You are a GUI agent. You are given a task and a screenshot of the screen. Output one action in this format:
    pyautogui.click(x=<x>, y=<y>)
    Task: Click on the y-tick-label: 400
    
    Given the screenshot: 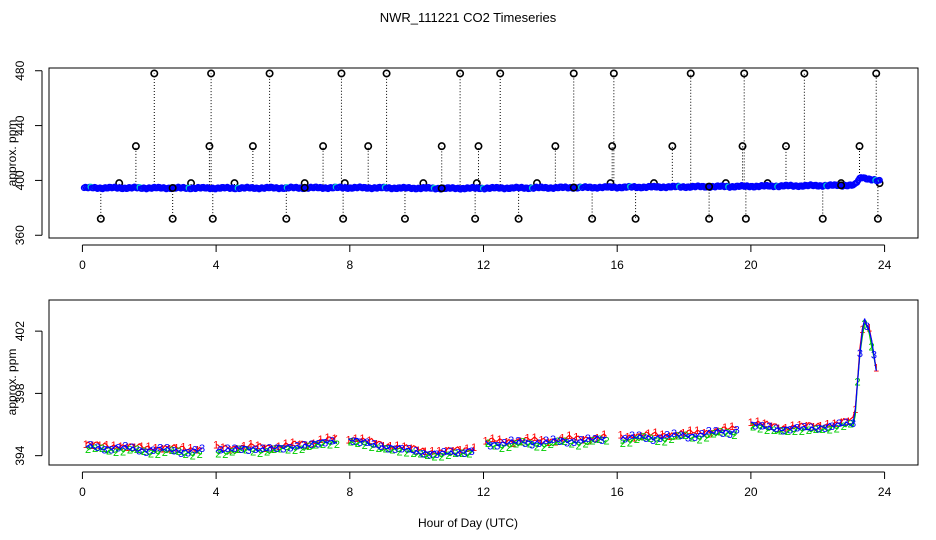 What is the action you would take?
    pyautogui.click(x=20, y=180)
    